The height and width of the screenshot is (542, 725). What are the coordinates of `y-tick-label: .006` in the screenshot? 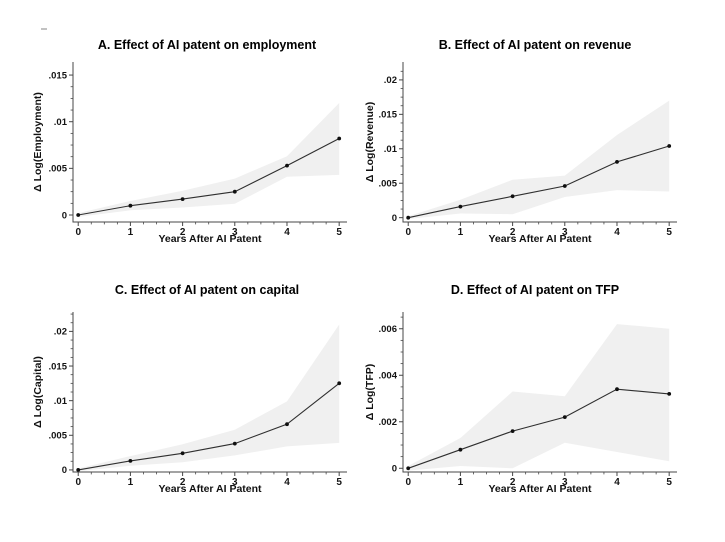 It's located at (388, 329).